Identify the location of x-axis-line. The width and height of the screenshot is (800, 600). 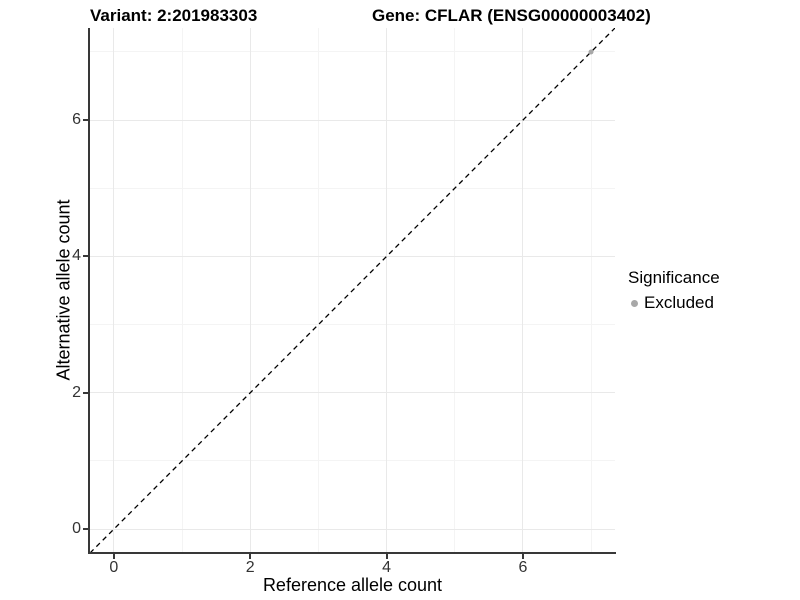
(352, 553).